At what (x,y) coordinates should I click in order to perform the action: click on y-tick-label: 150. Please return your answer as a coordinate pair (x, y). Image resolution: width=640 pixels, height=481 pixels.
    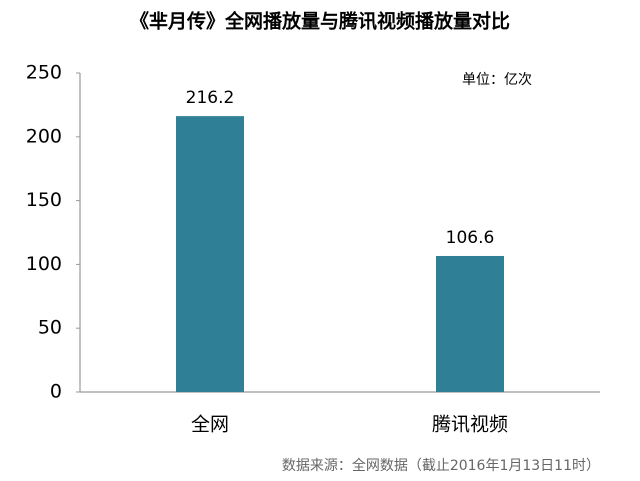
    Looking at the image, I should click on (44, 200).